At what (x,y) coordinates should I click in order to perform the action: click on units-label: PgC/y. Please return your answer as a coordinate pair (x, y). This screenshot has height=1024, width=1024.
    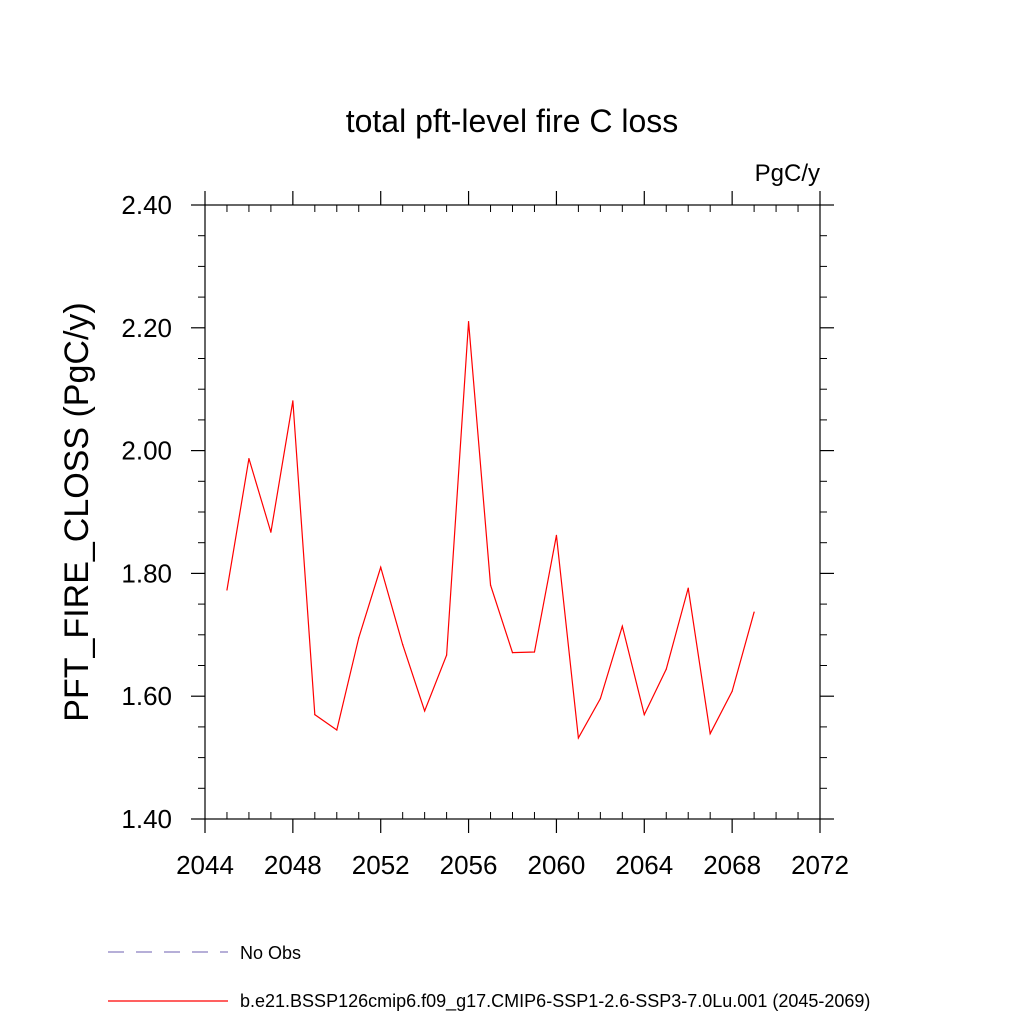
    Looking at the image, I should click on (787, 173).